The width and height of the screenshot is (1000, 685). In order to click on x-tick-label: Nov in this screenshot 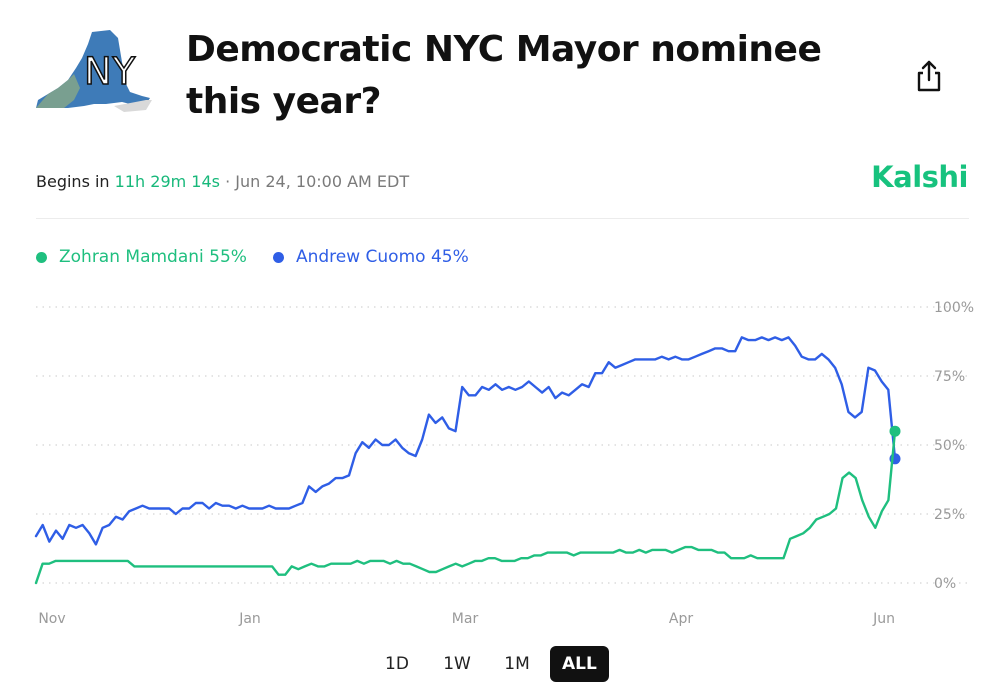, I will do `click(51, 619)`.